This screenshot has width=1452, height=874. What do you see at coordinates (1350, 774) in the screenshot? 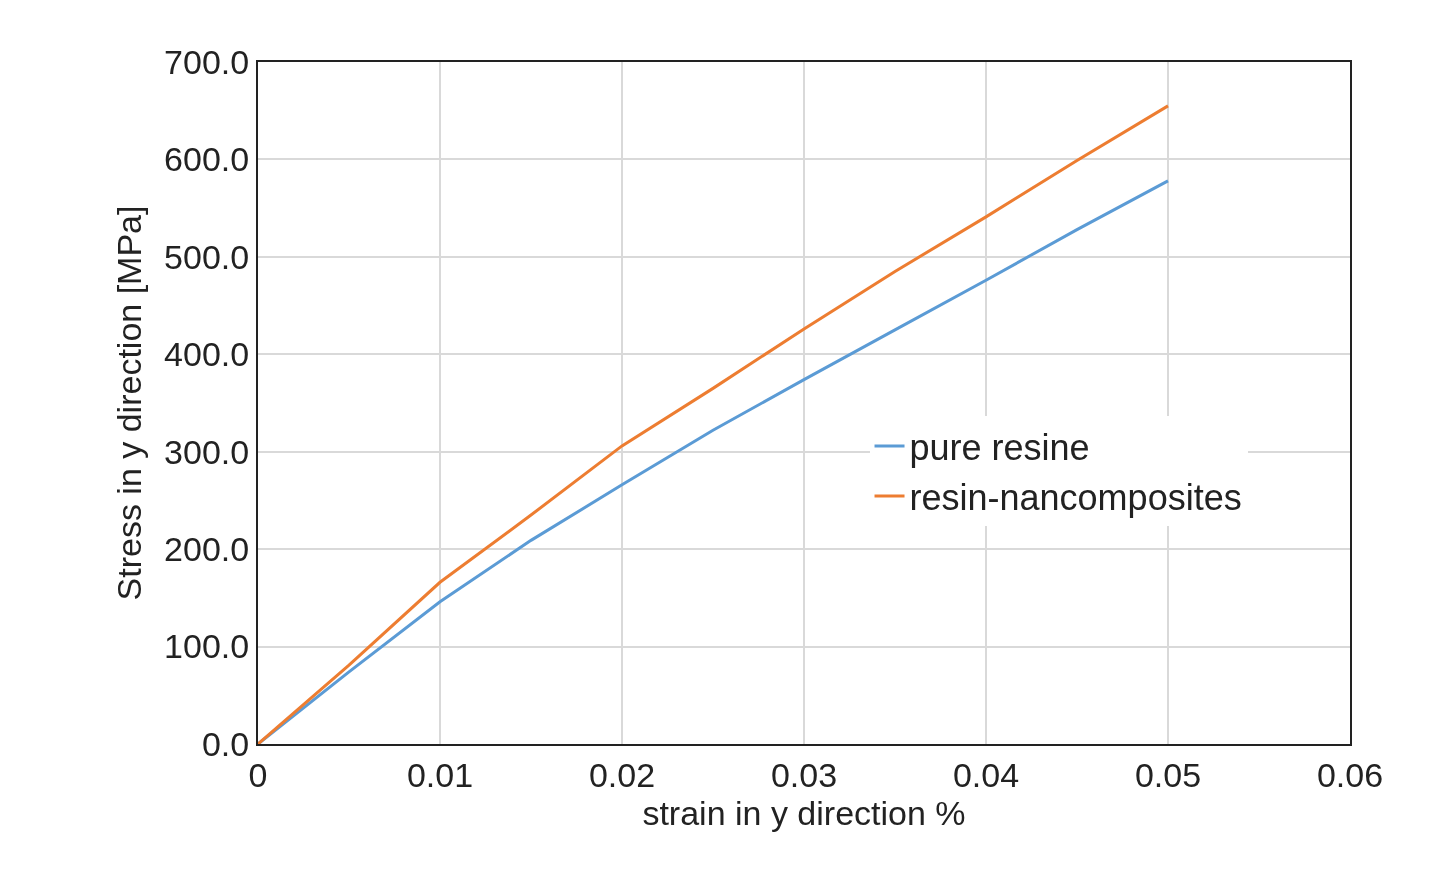
I see `x-tick-label: 0.06` at bounding box center [1350, 774].